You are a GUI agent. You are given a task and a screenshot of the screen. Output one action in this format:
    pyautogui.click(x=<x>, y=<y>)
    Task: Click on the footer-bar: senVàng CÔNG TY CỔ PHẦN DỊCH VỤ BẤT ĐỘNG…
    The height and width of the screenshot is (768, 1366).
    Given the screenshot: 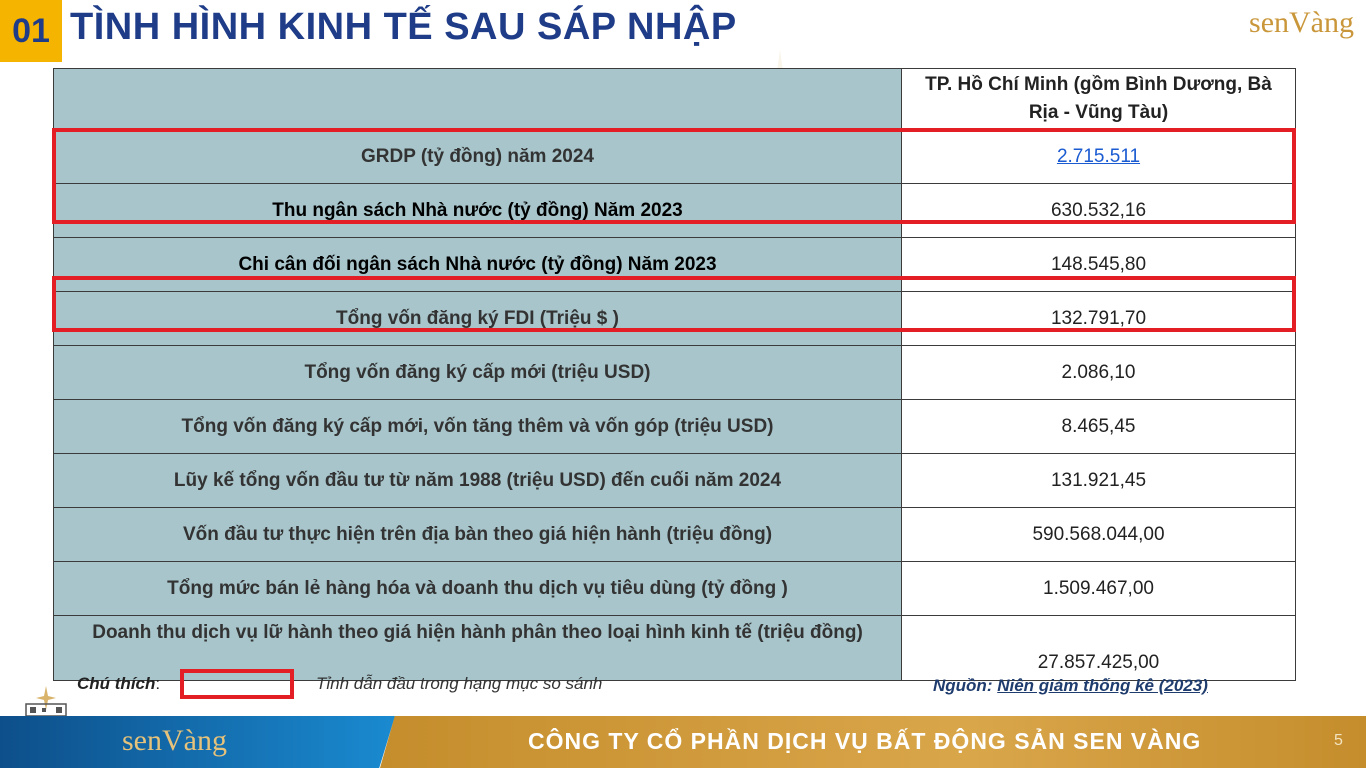 What is the action you would take?
    pyautogui.click(x=683, y=742)
    